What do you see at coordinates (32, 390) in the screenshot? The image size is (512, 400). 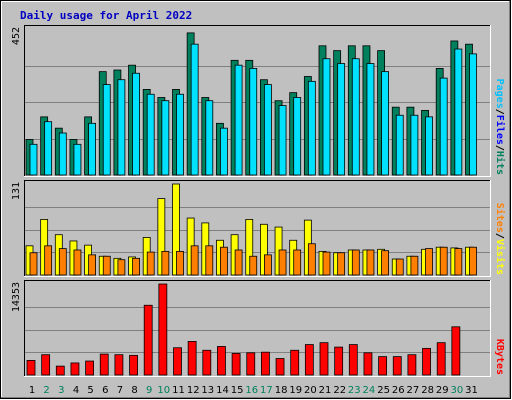 I see `x-tick-label-1: 1` at bounding box center [32, 390].